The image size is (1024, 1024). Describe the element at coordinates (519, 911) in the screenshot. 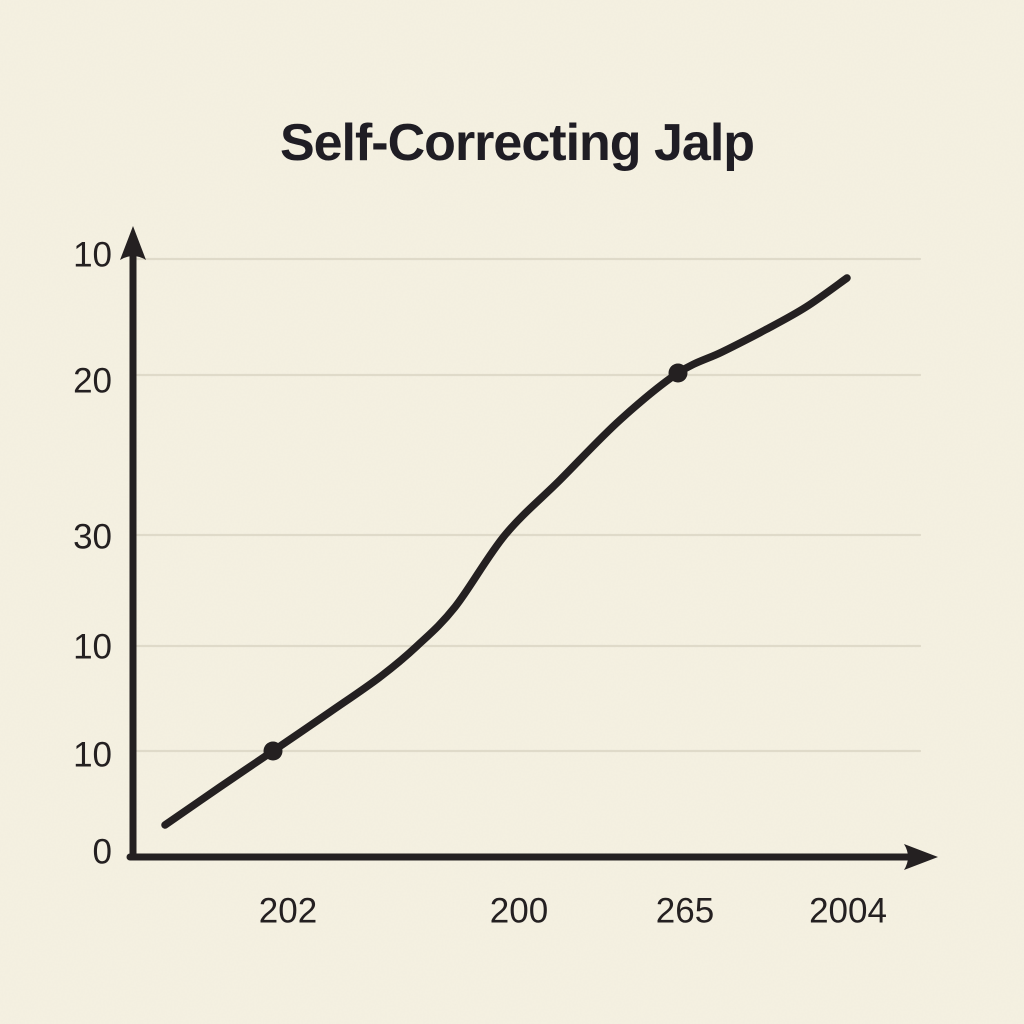

I see `x-tick-label: 200` at that location.